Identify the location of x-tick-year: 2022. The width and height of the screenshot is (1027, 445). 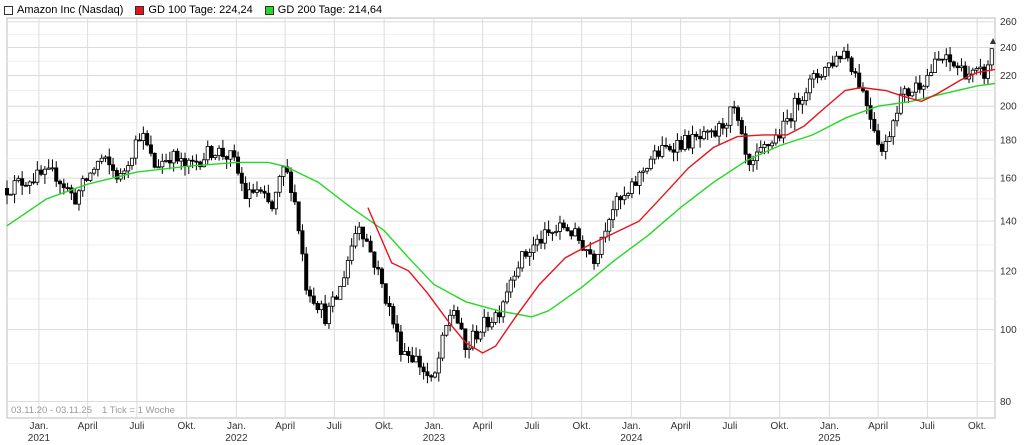
(236, 438).